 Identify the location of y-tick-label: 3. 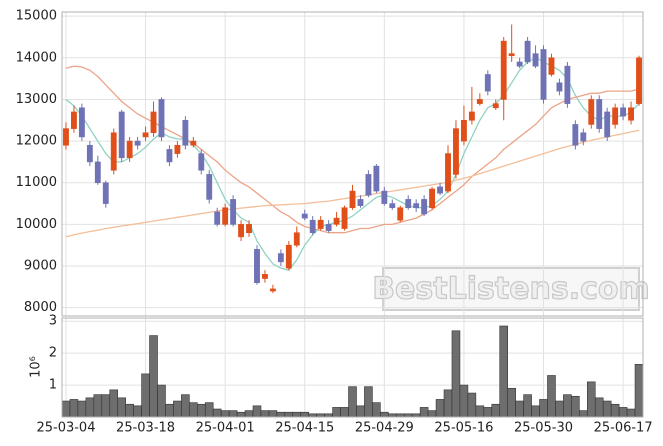
(53, 321).